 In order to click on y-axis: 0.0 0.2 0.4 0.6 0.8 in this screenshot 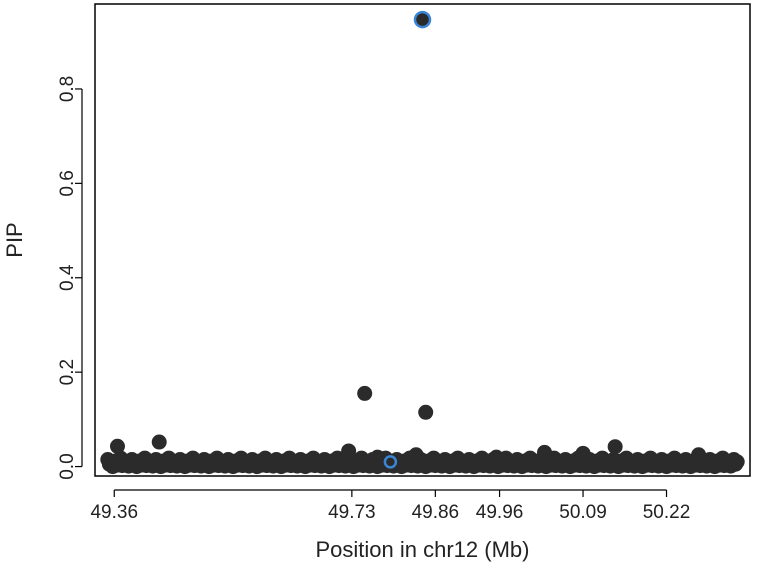, I will do `click(70, 278)`.